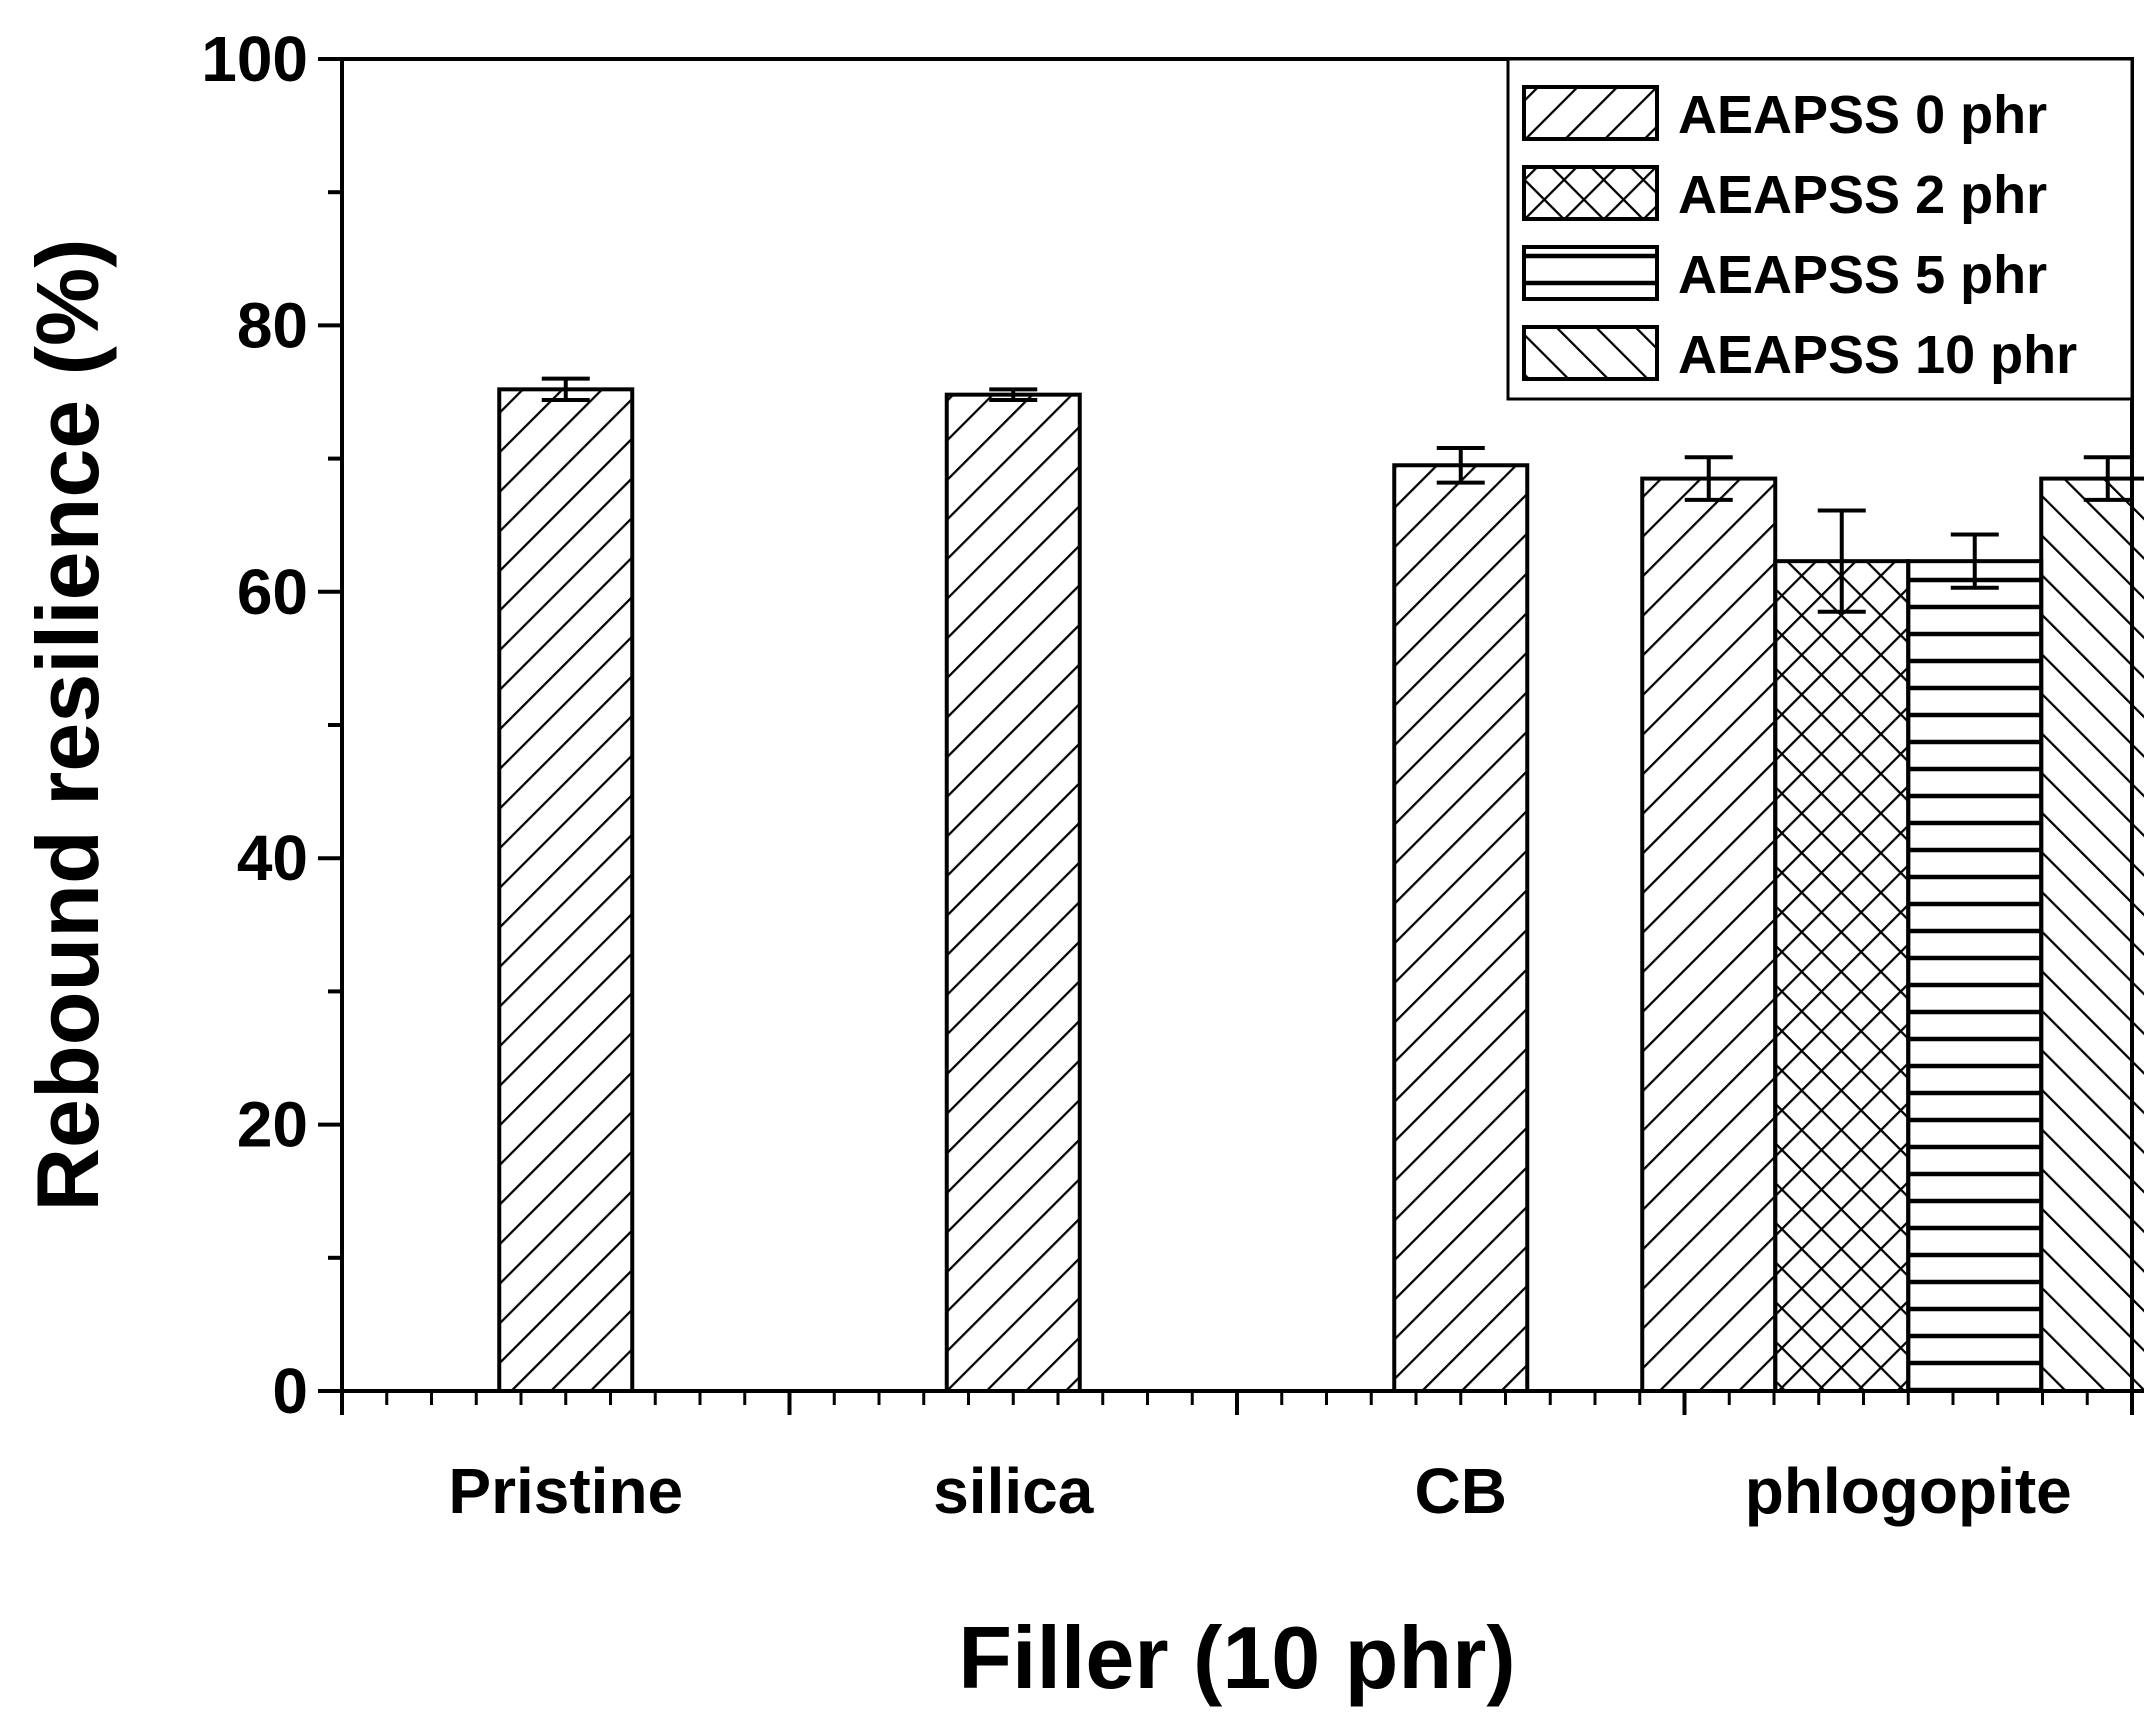 The image size is (2144, 1723). Describe the element at coordinates (1237, 1459) in the screenshot. I see `x-axis: Pristine silica CB phlogopite` at that location.